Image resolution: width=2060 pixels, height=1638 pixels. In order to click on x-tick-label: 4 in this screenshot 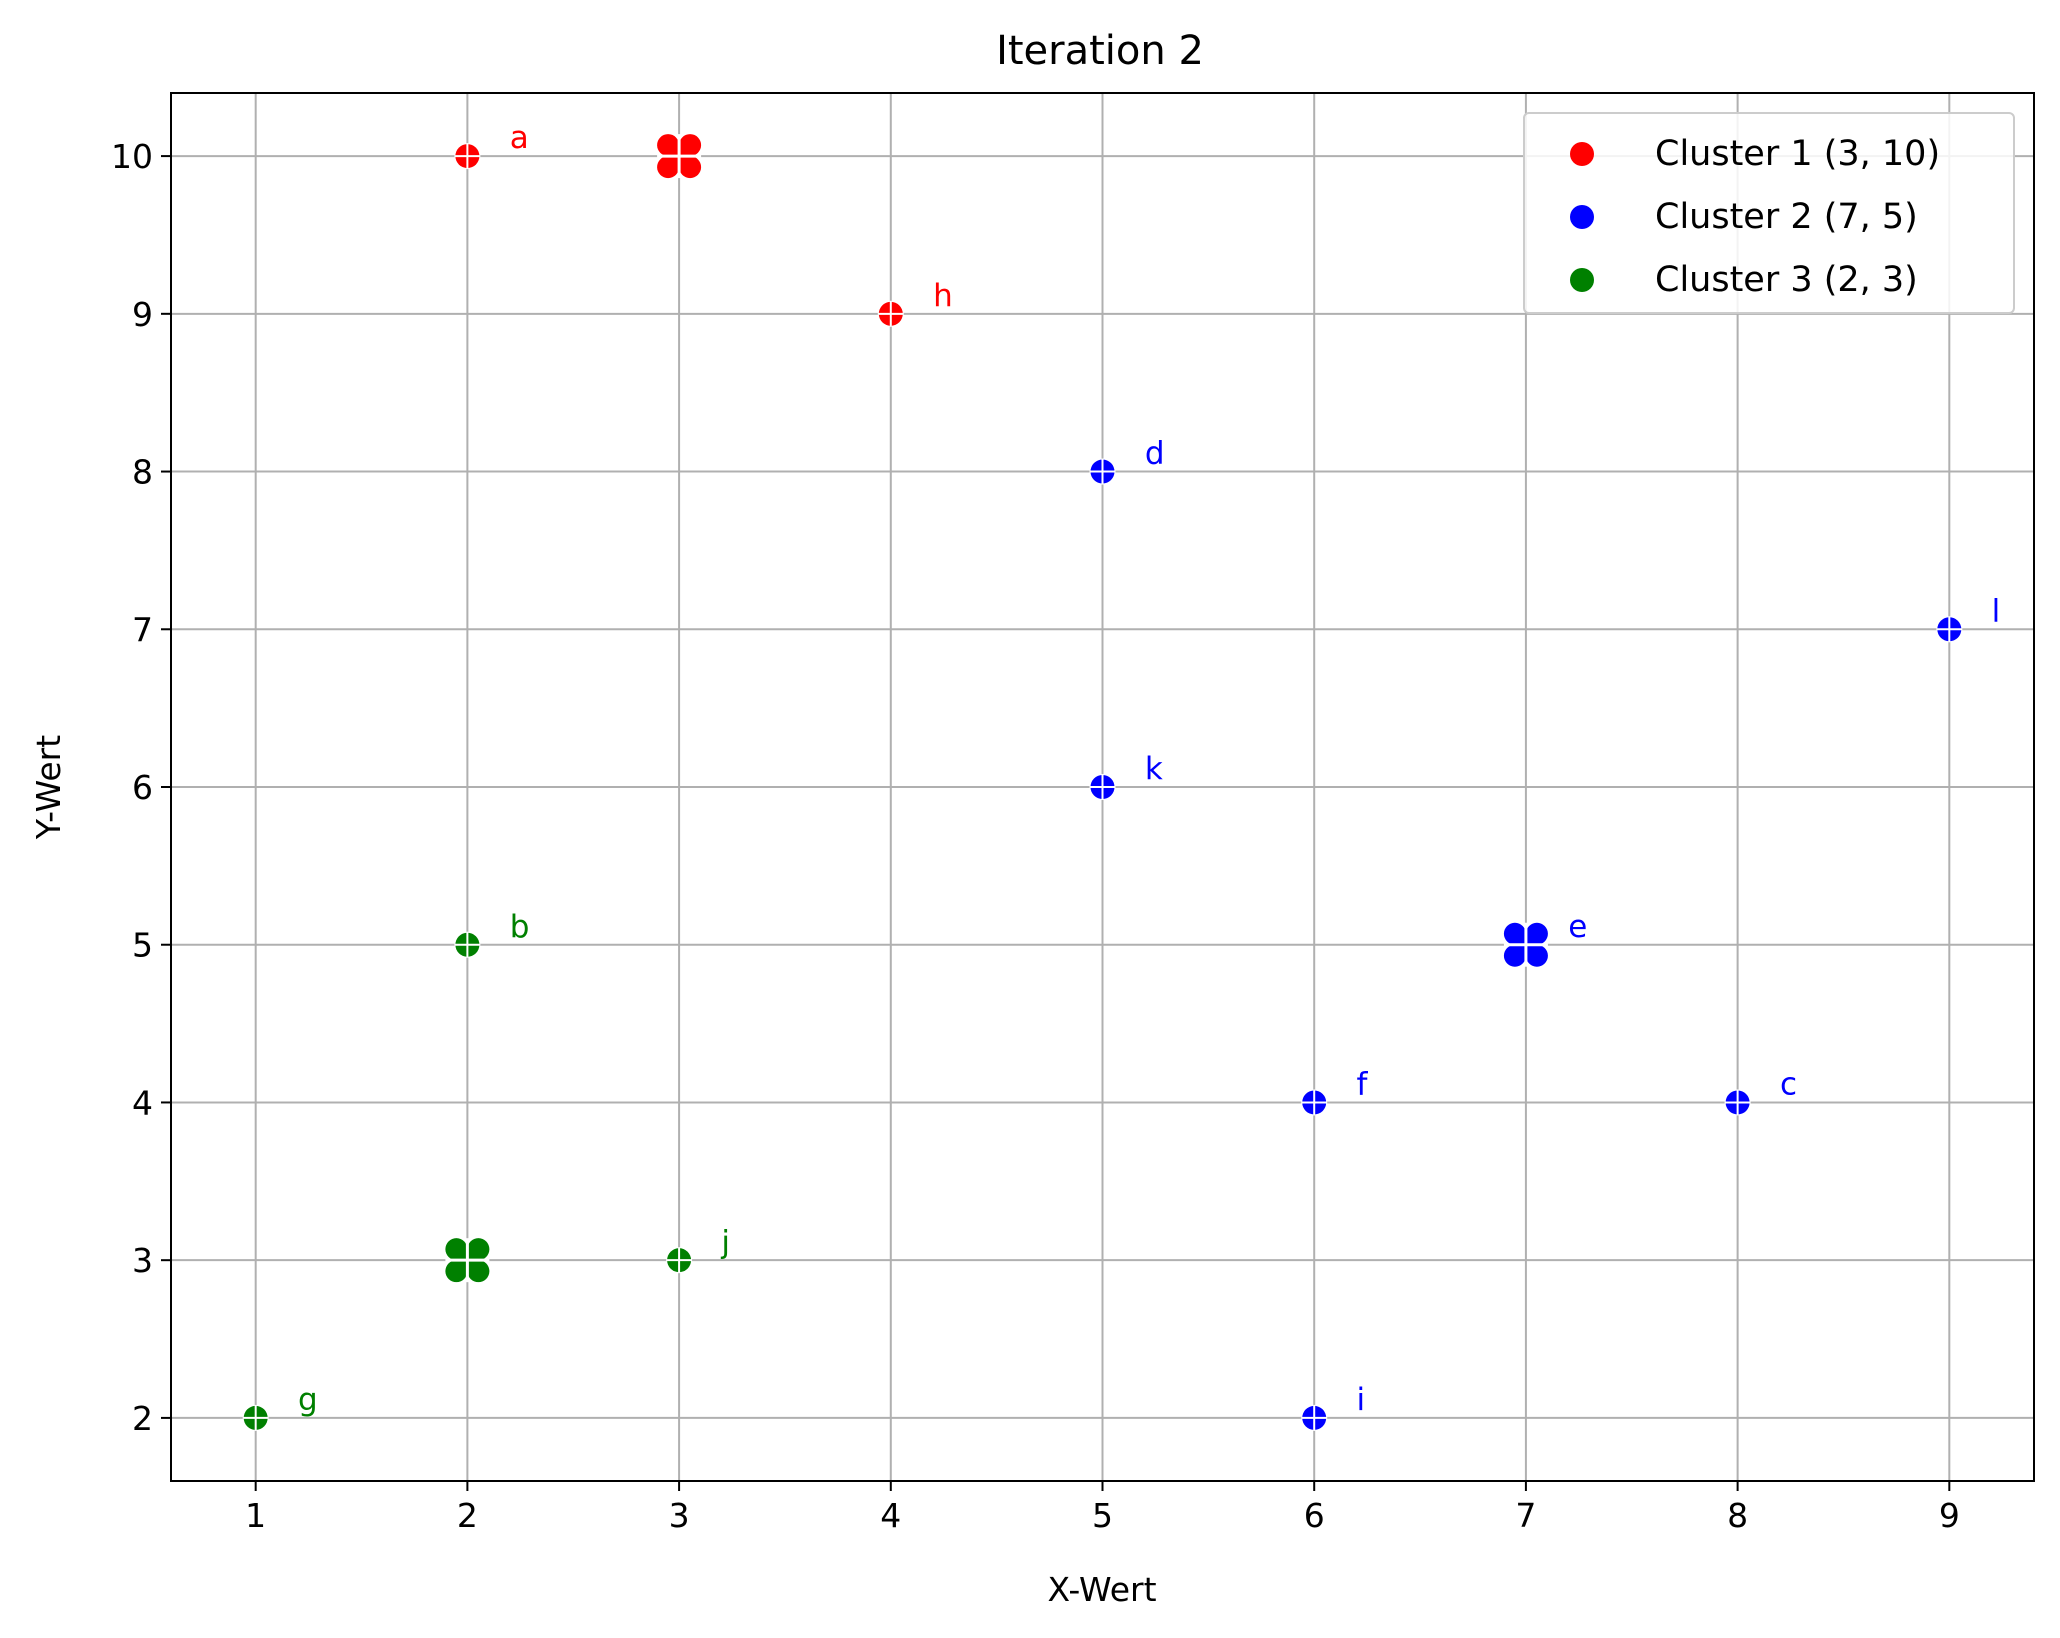, I will do `click(890, 1515)`.